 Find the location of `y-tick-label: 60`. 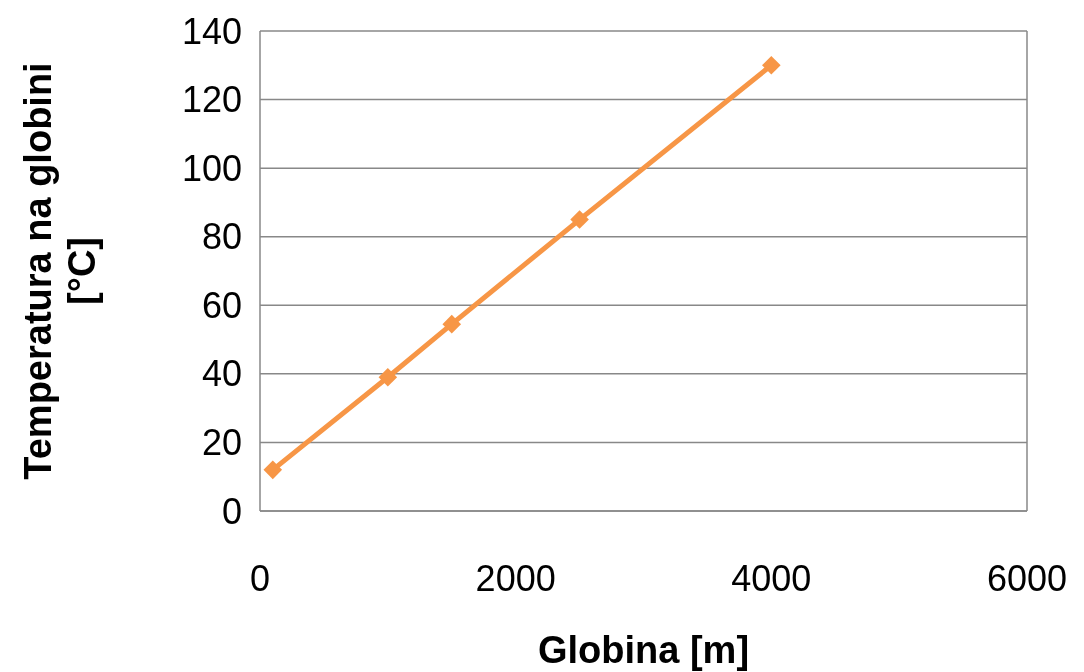

y-tick-label: 60 is located at coordinates (221, 305).